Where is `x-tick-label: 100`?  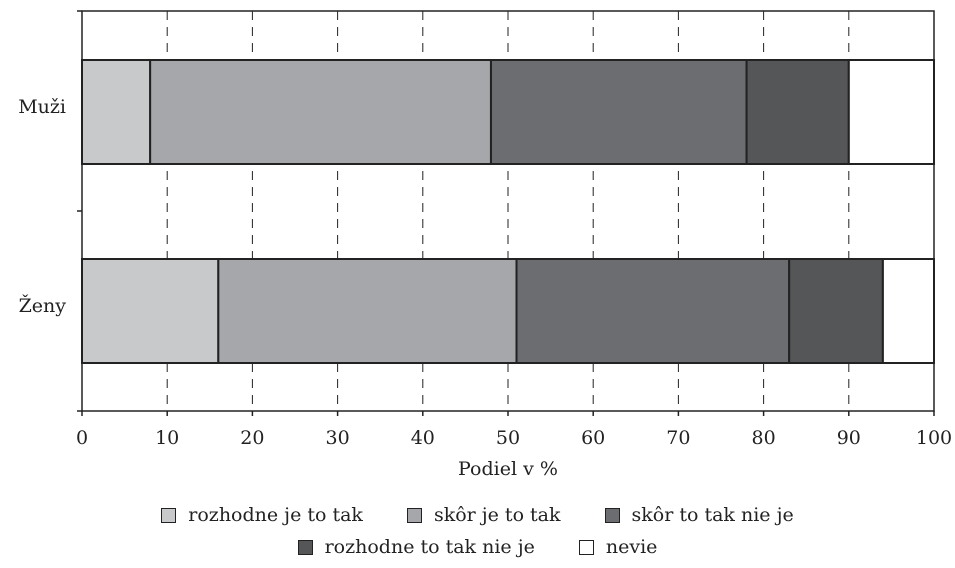
x-tick-label: 100 is located at coordinates (934, 438).